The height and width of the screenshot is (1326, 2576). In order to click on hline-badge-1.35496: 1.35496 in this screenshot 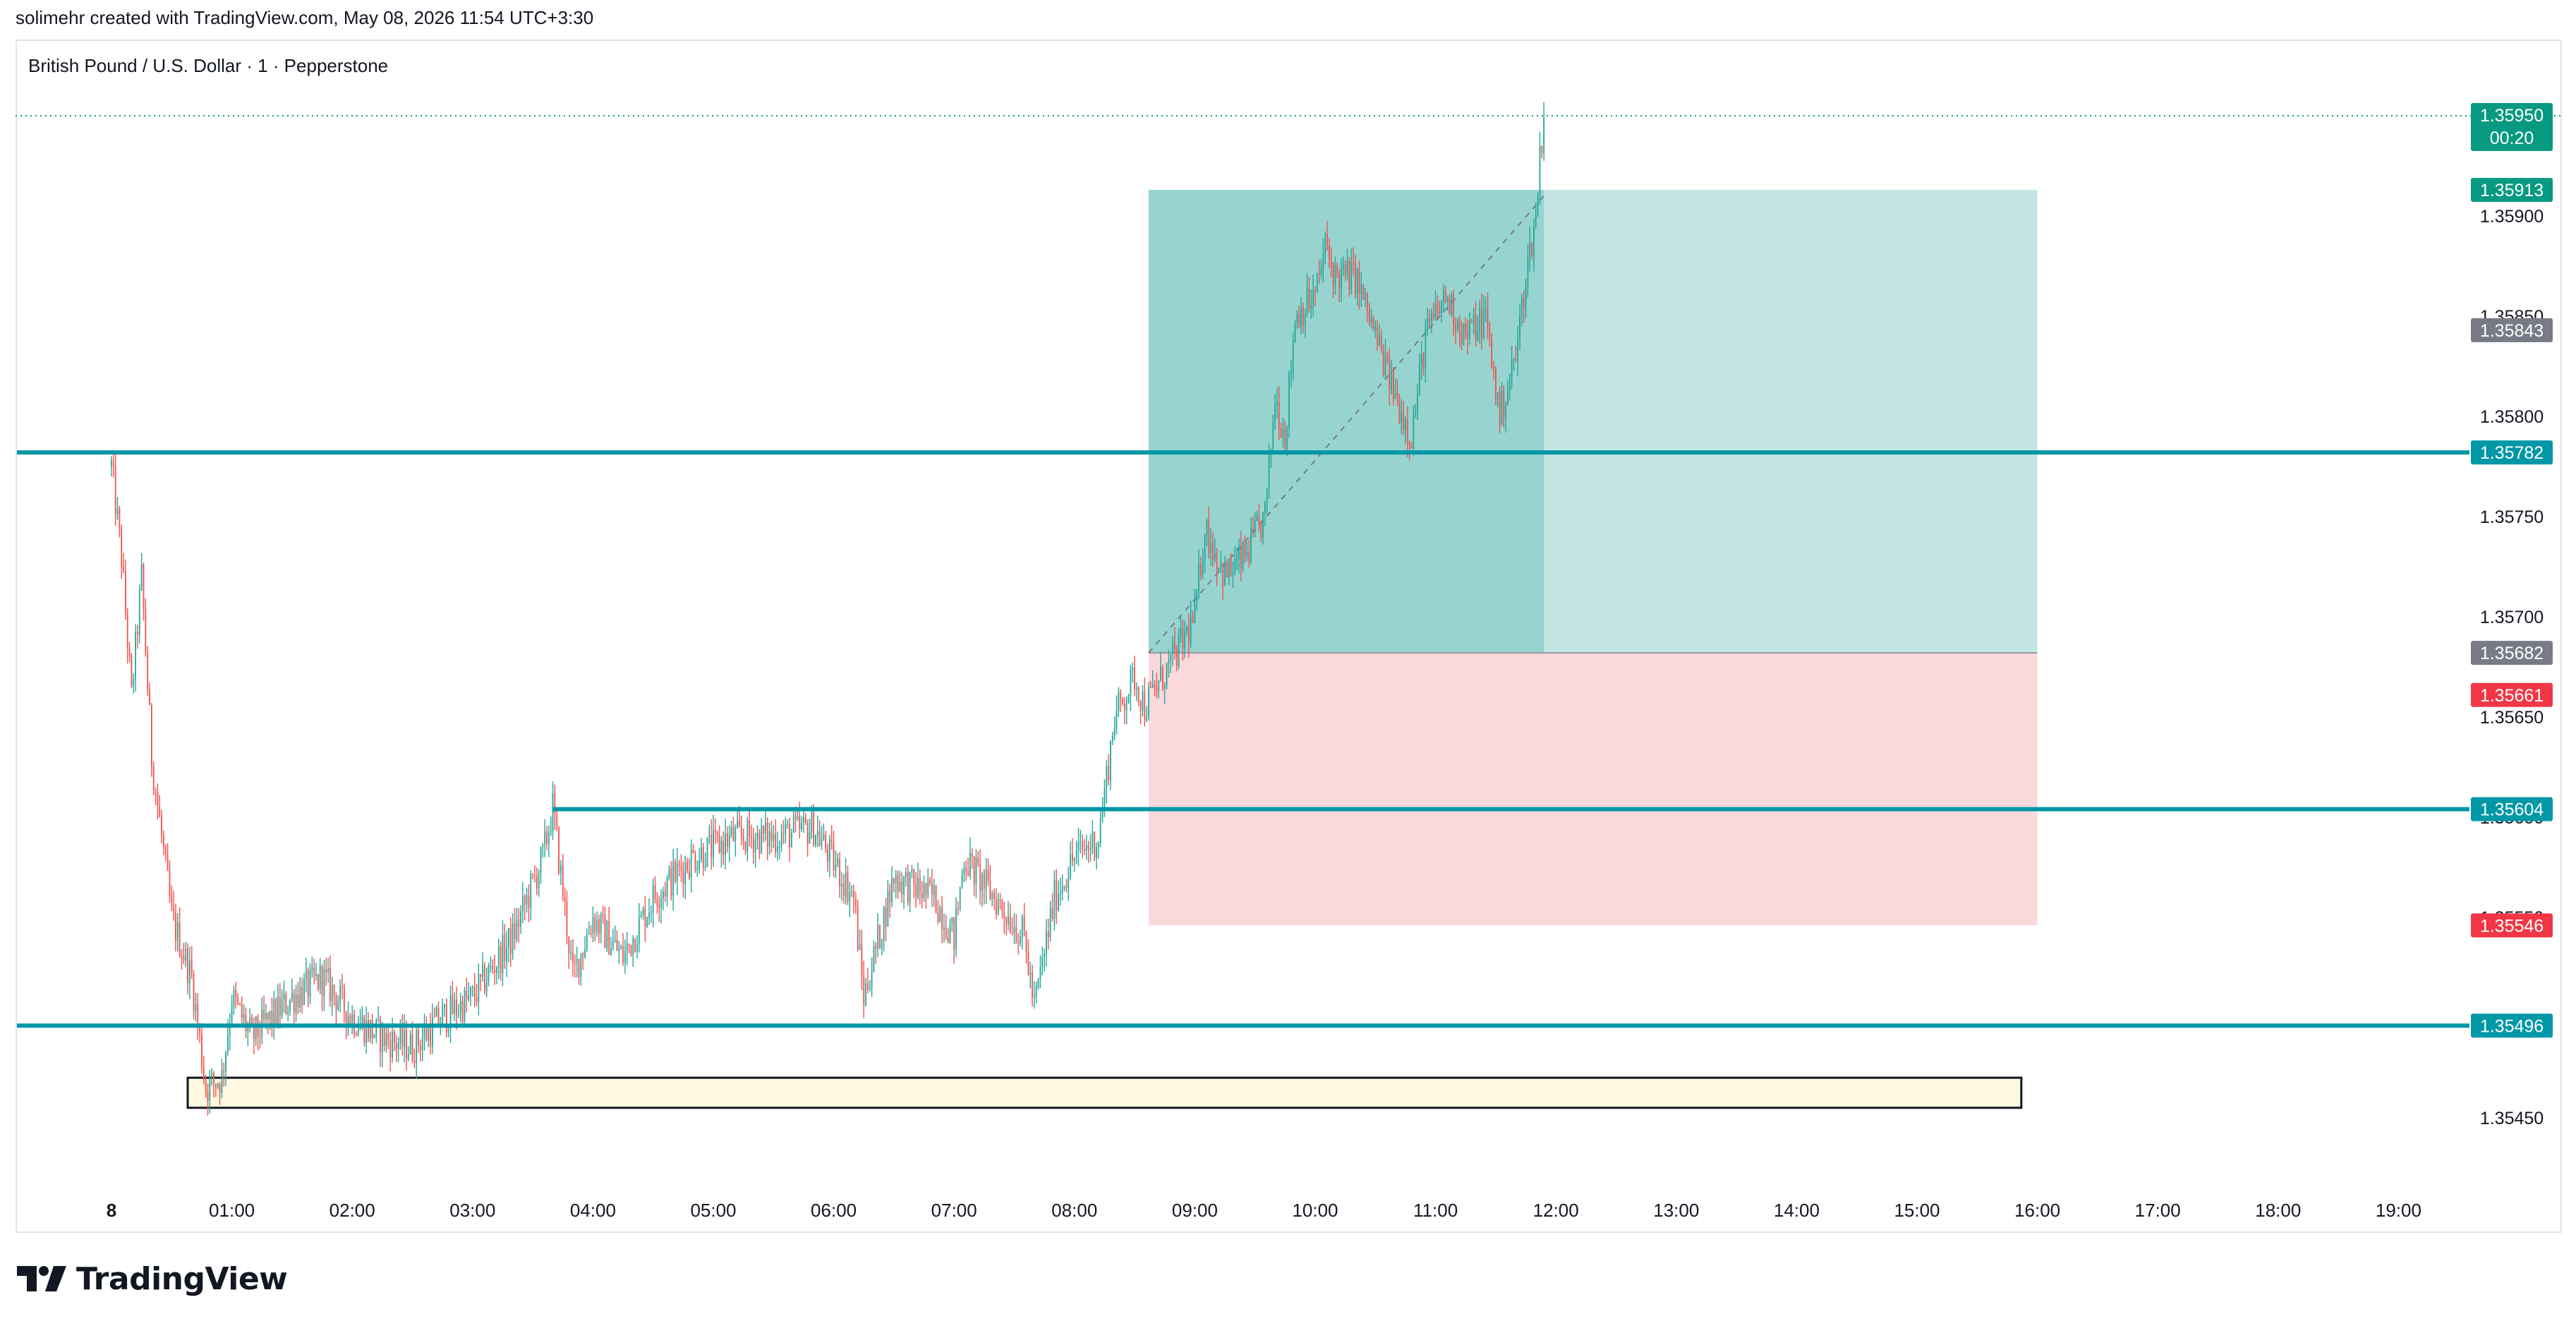, I will do `click(2512, 1025)`.